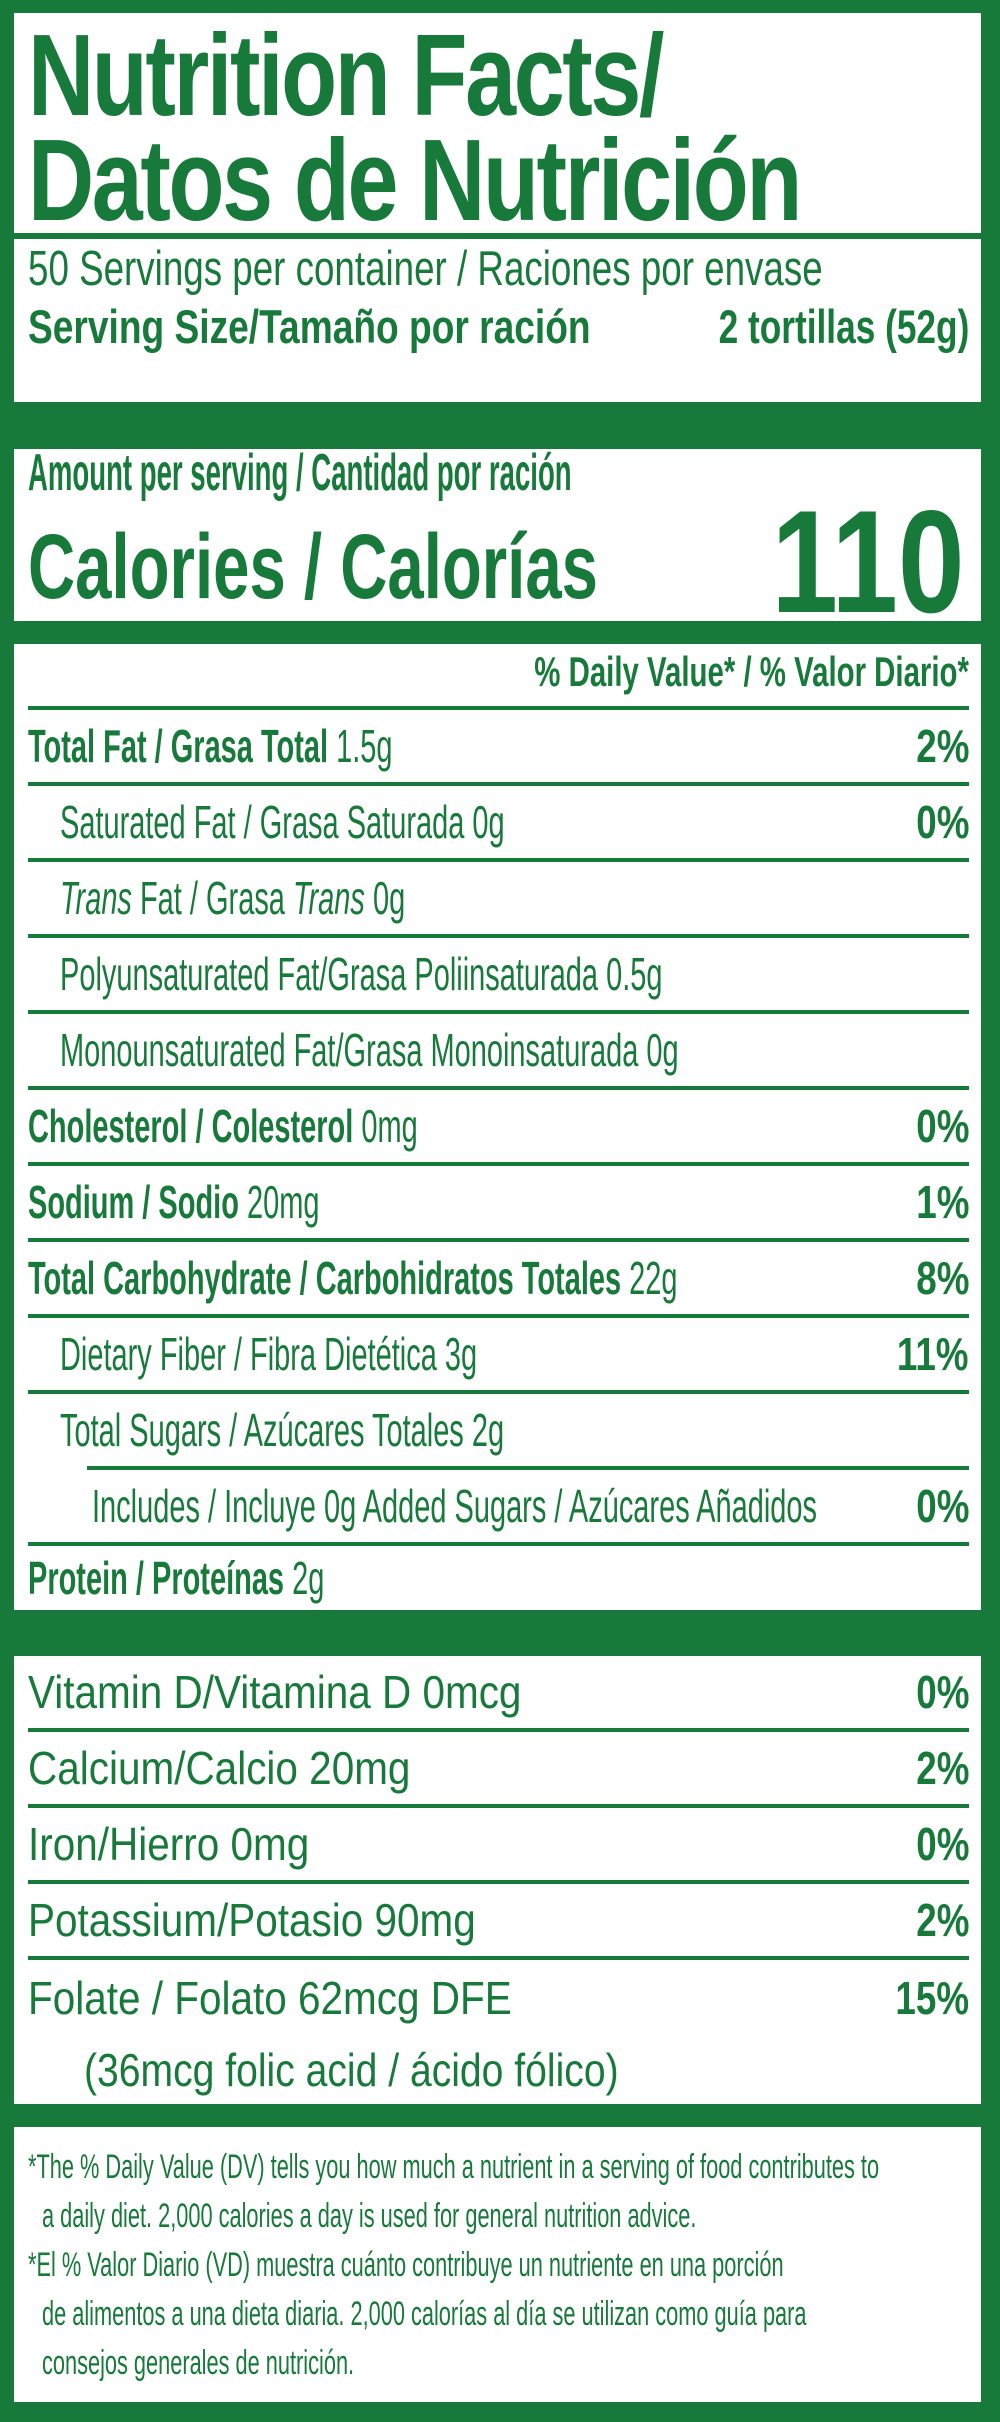  Describe the element at coordinates (933, 1354) in the screenshot. I see `percent-dietary-fiber: 11%` at that location.